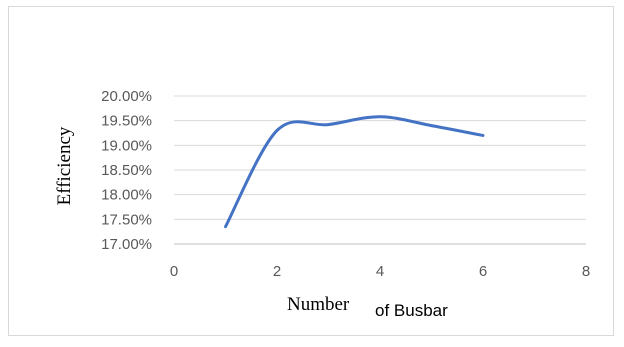 The height and width of the screenshot is (347, 624). Describe the element at coordinates (126, 121) in the screenshot. I see `y-tick-label: 19.50%` at that location.